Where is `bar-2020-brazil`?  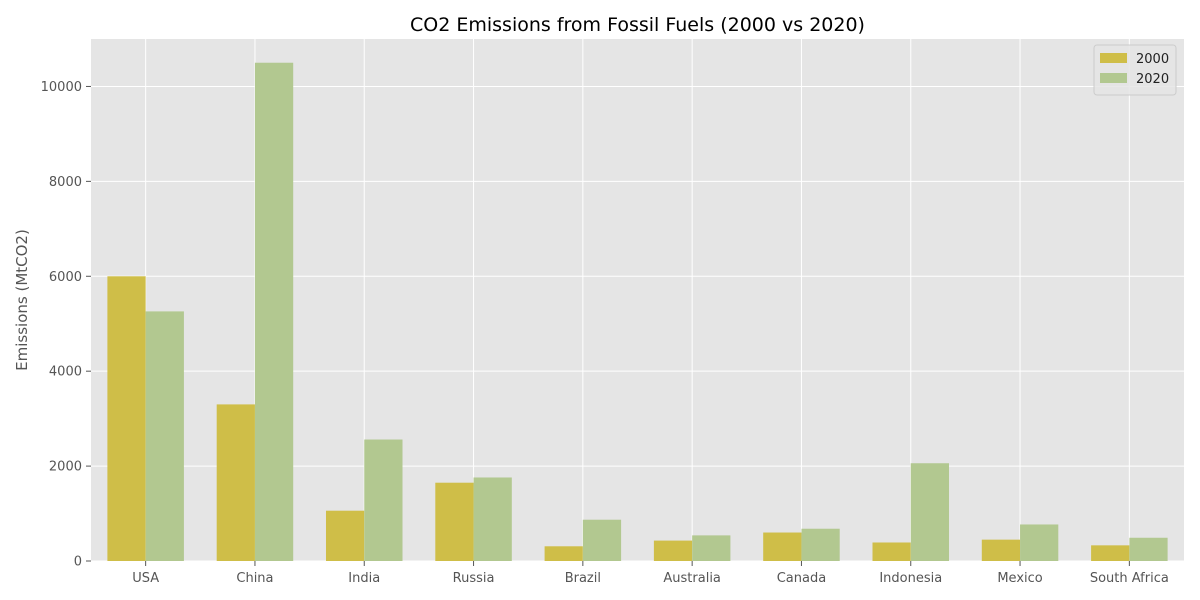 bar-2020-brazil is located at coordinates (602, 540).